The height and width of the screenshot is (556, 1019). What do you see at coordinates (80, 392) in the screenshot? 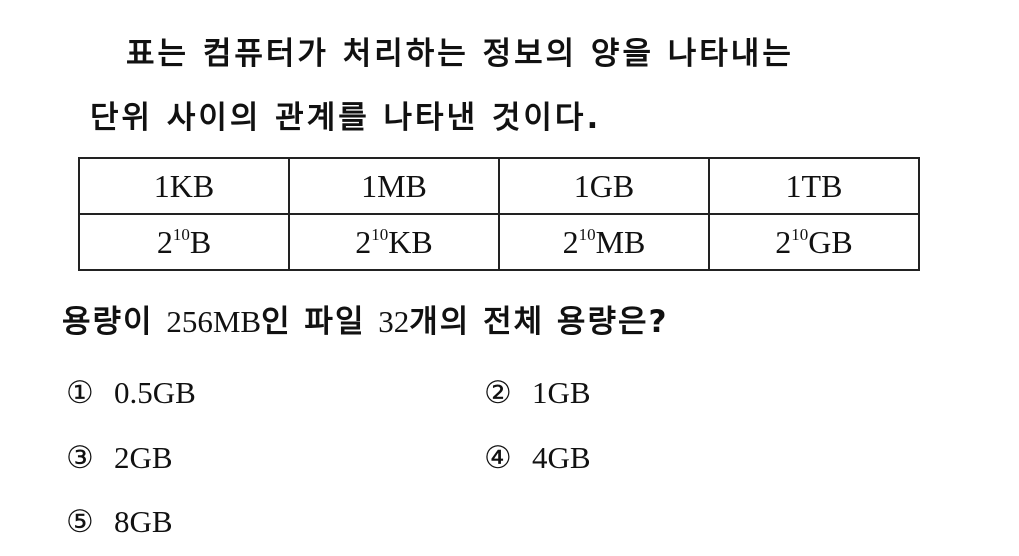
I see `choice-marker: ①` at bounding box center [80, 392].